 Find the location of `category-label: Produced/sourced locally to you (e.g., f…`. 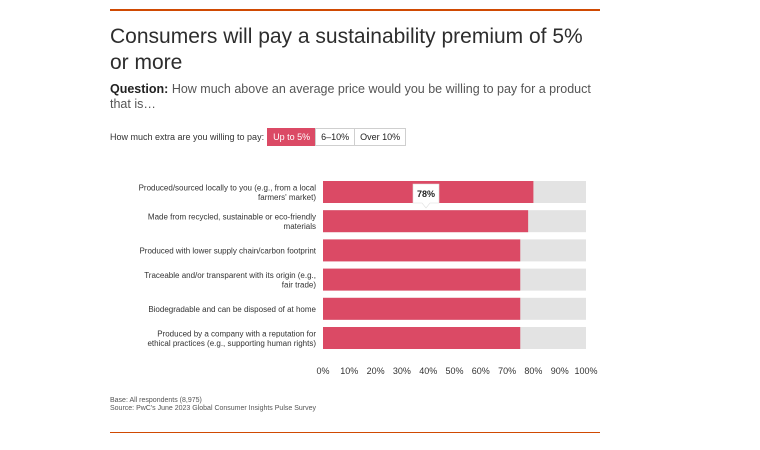

category-label: Produced/sourced locally to you (e.g., f… is located at coordinates (228, 187).